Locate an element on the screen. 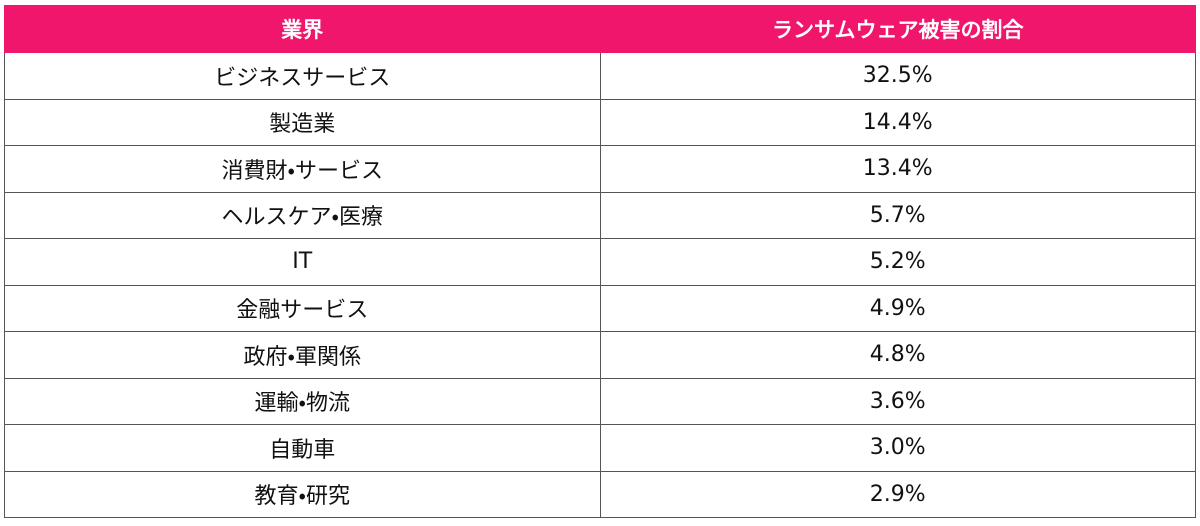 Image resolution: width=1200 pixels, height=526 pixels. industry-cell: 金融サービス is located at coordinates (302, 308).